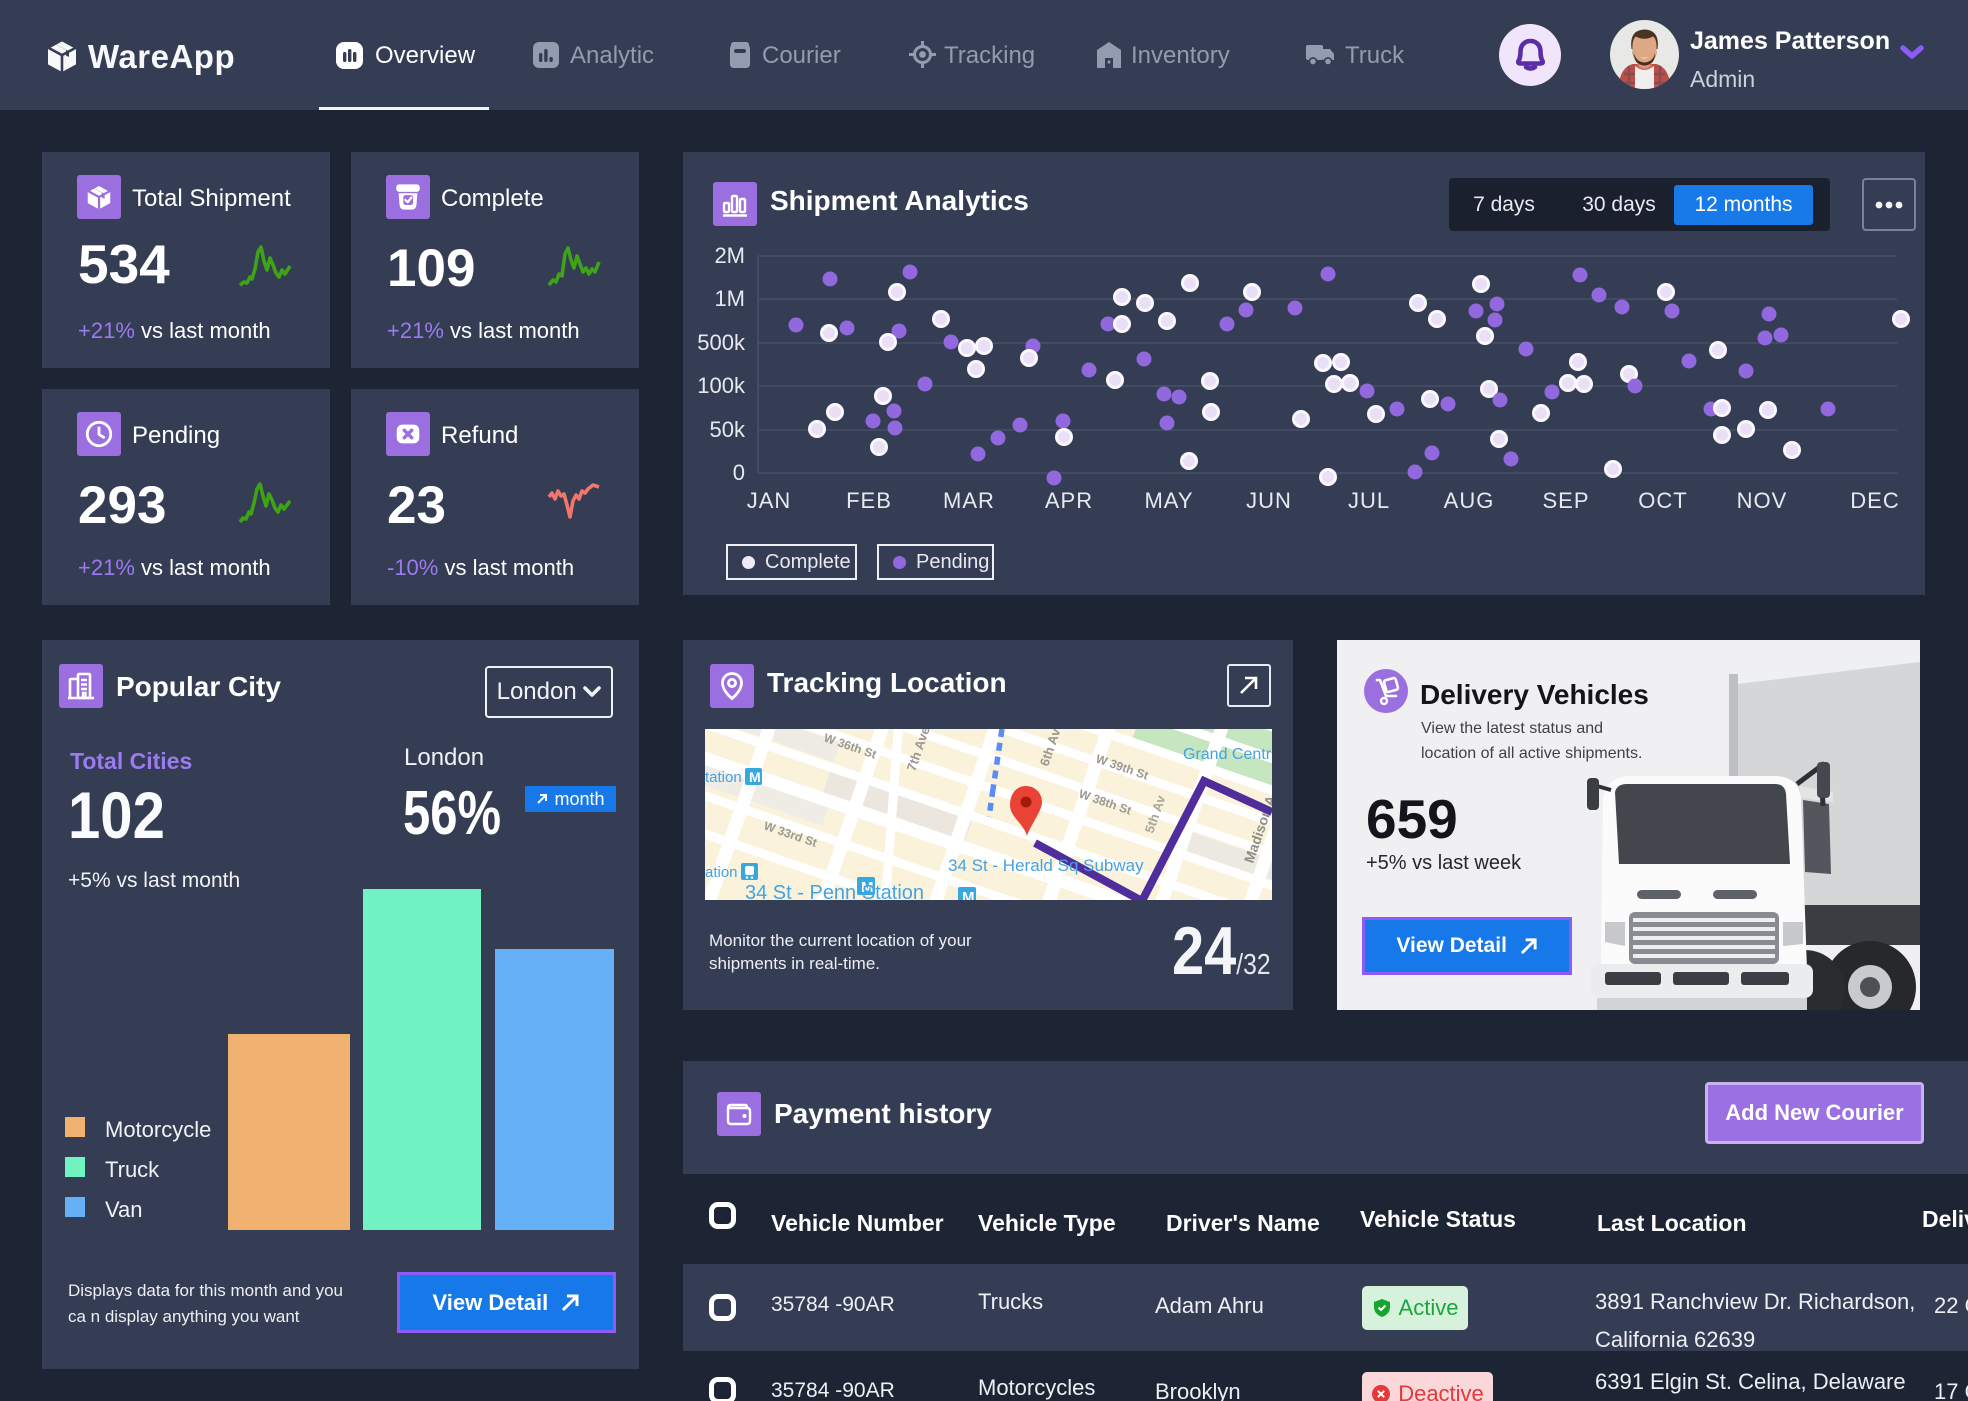  I want to click on svg-text: ation, so click(721, 872).